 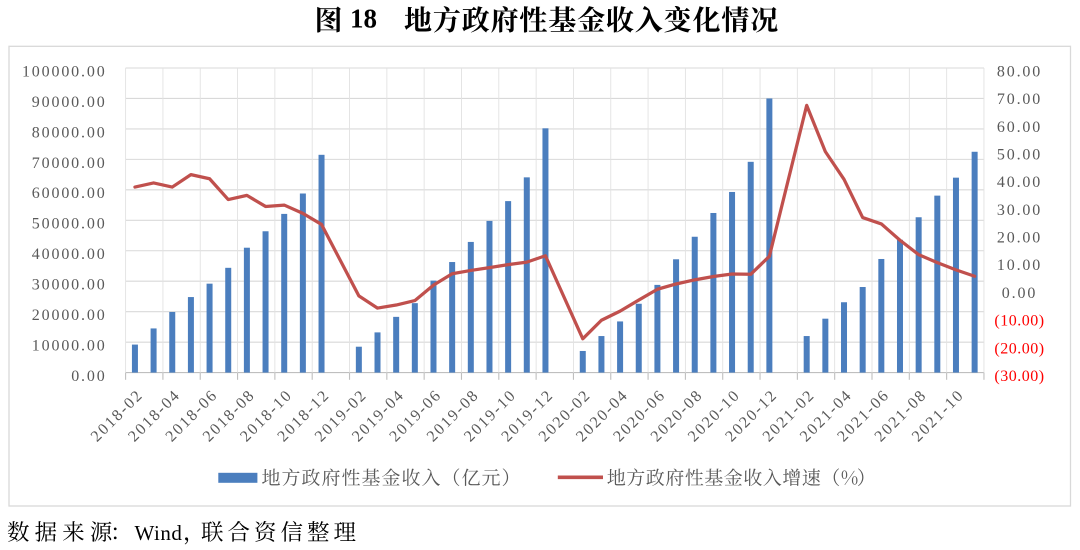 I want to click on svg-text: 70.00, so click(x=1019, y=99).